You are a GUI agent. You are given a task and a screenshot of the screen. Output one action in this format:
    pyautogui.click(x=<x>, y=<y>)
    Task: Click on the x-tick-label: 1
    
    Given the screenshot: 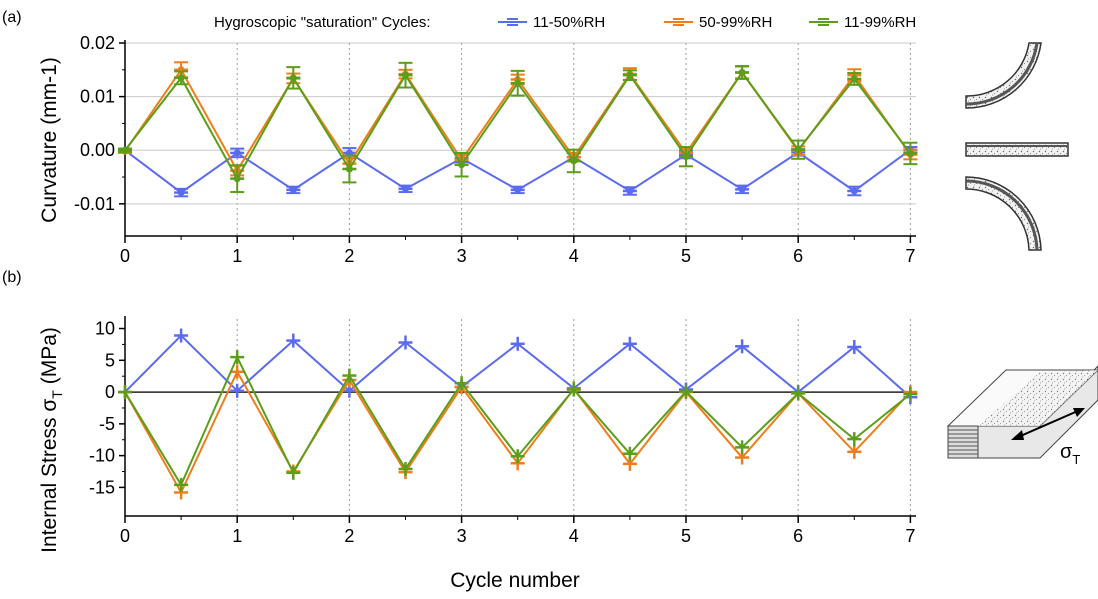 What is the action you would take?
    pyautogui.click(x=237, y=256)
    